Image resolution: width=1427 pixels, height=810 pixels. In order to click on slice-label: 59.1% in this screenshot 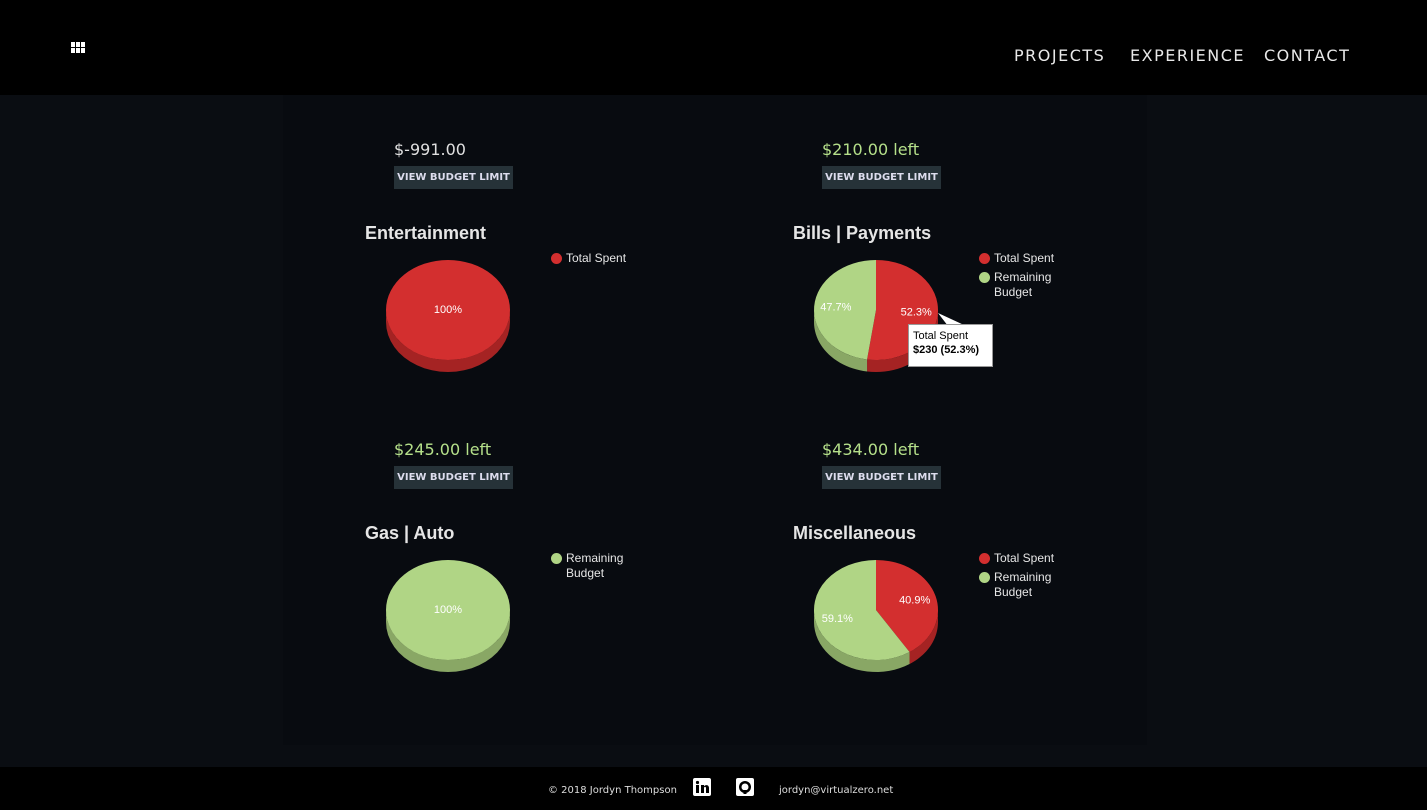, I will do `click(837, 619)`.